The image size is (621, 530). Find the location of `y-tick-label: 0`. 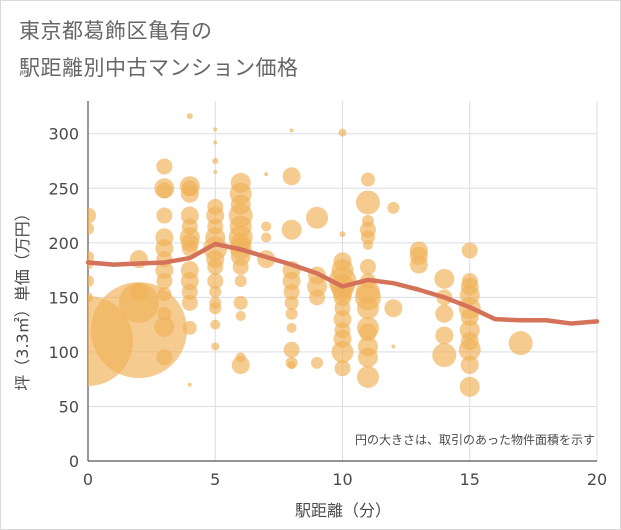

y-tick-label: 0 is located at coordinates (74, 461).